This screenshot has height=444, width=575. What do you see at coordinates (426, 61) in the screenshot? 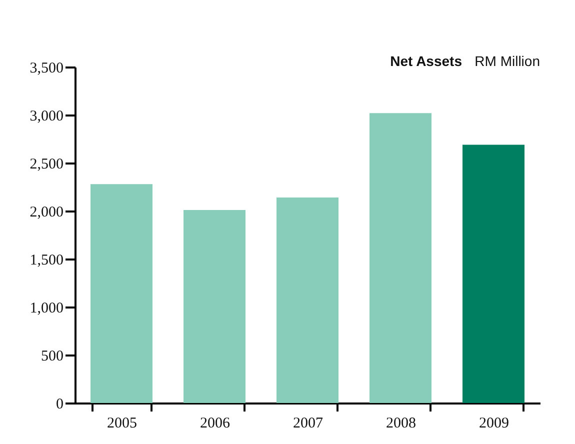
I see `chart-title: Net Assets` at bounding box center [426, 61].